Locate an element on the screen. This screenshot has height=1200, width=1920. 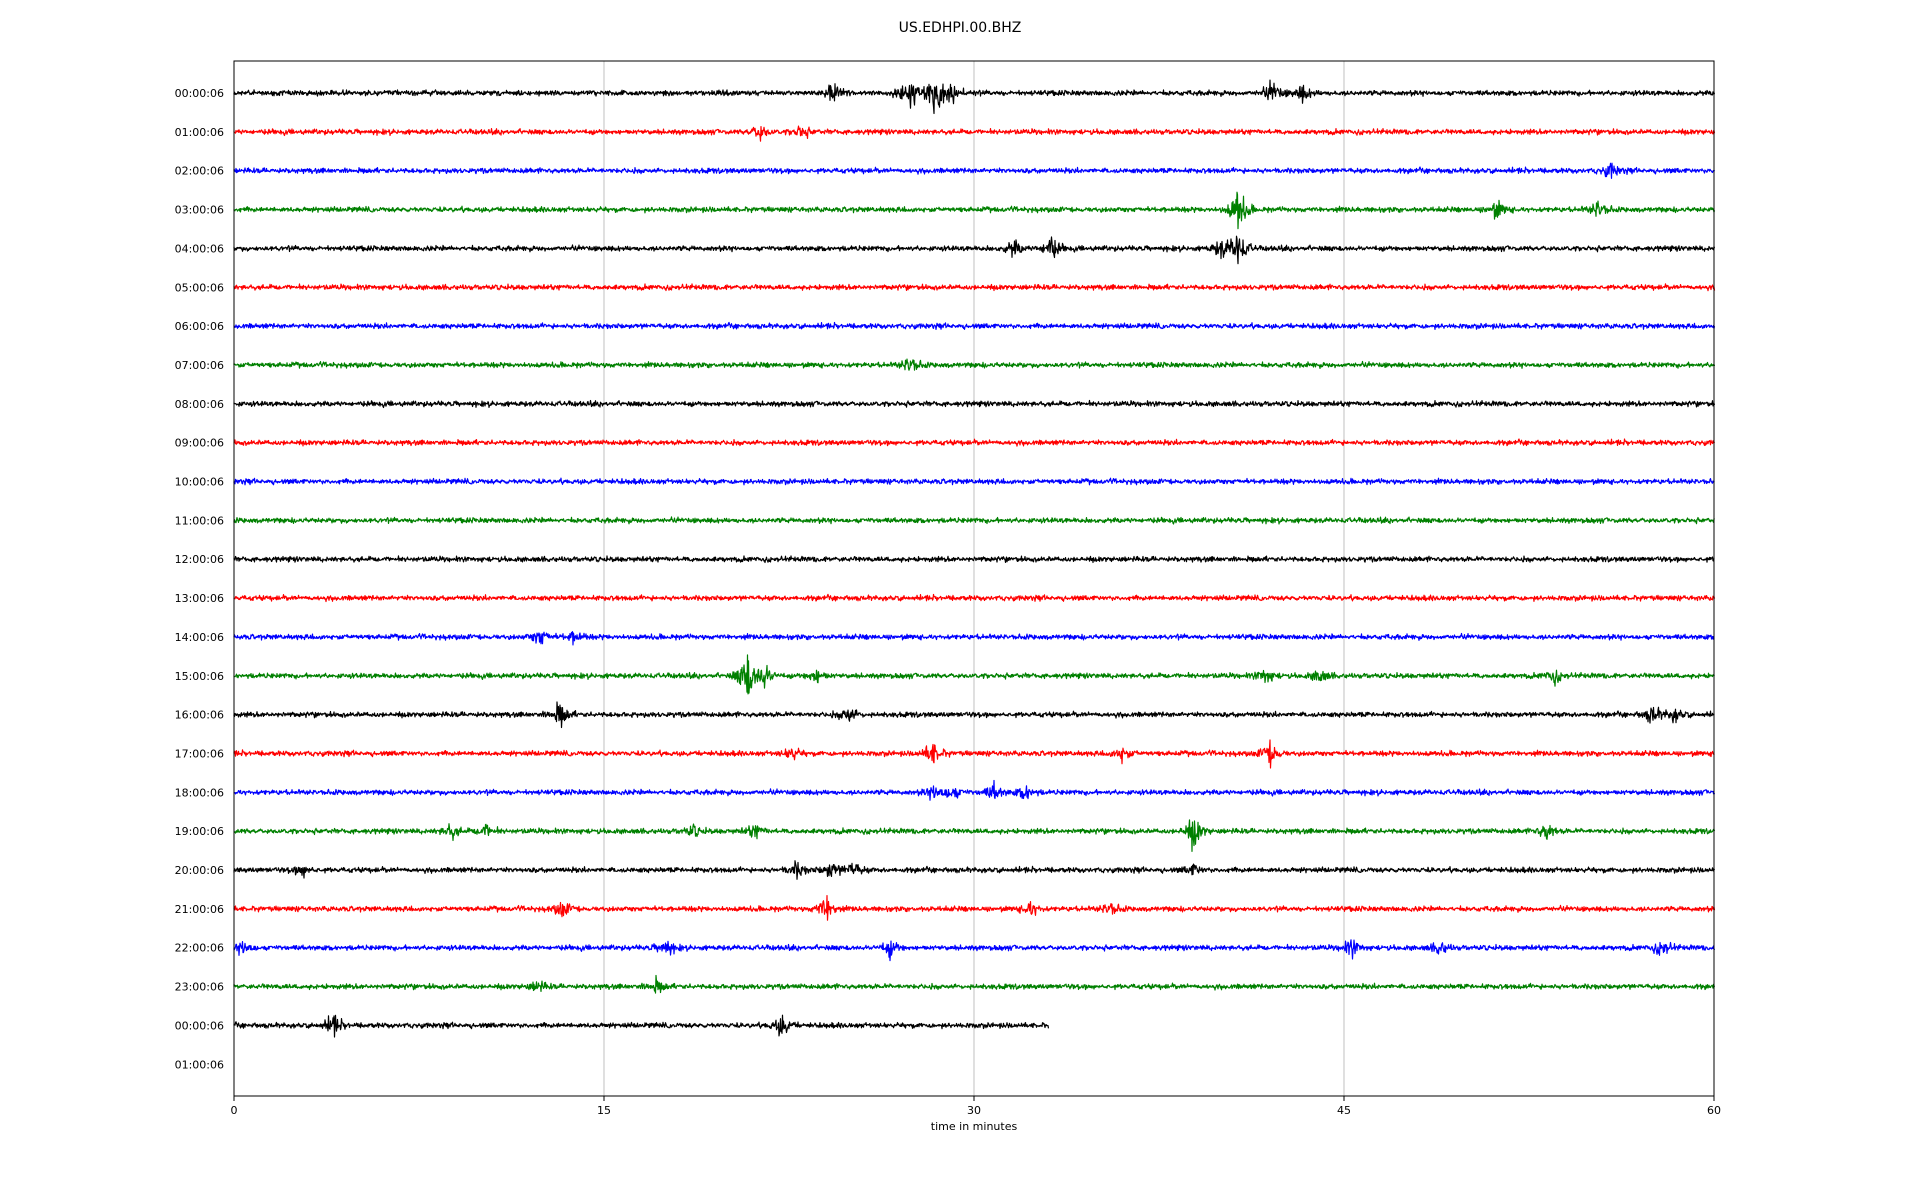
row-time-label: 15:00:06 is located at coordinates (199, 676).